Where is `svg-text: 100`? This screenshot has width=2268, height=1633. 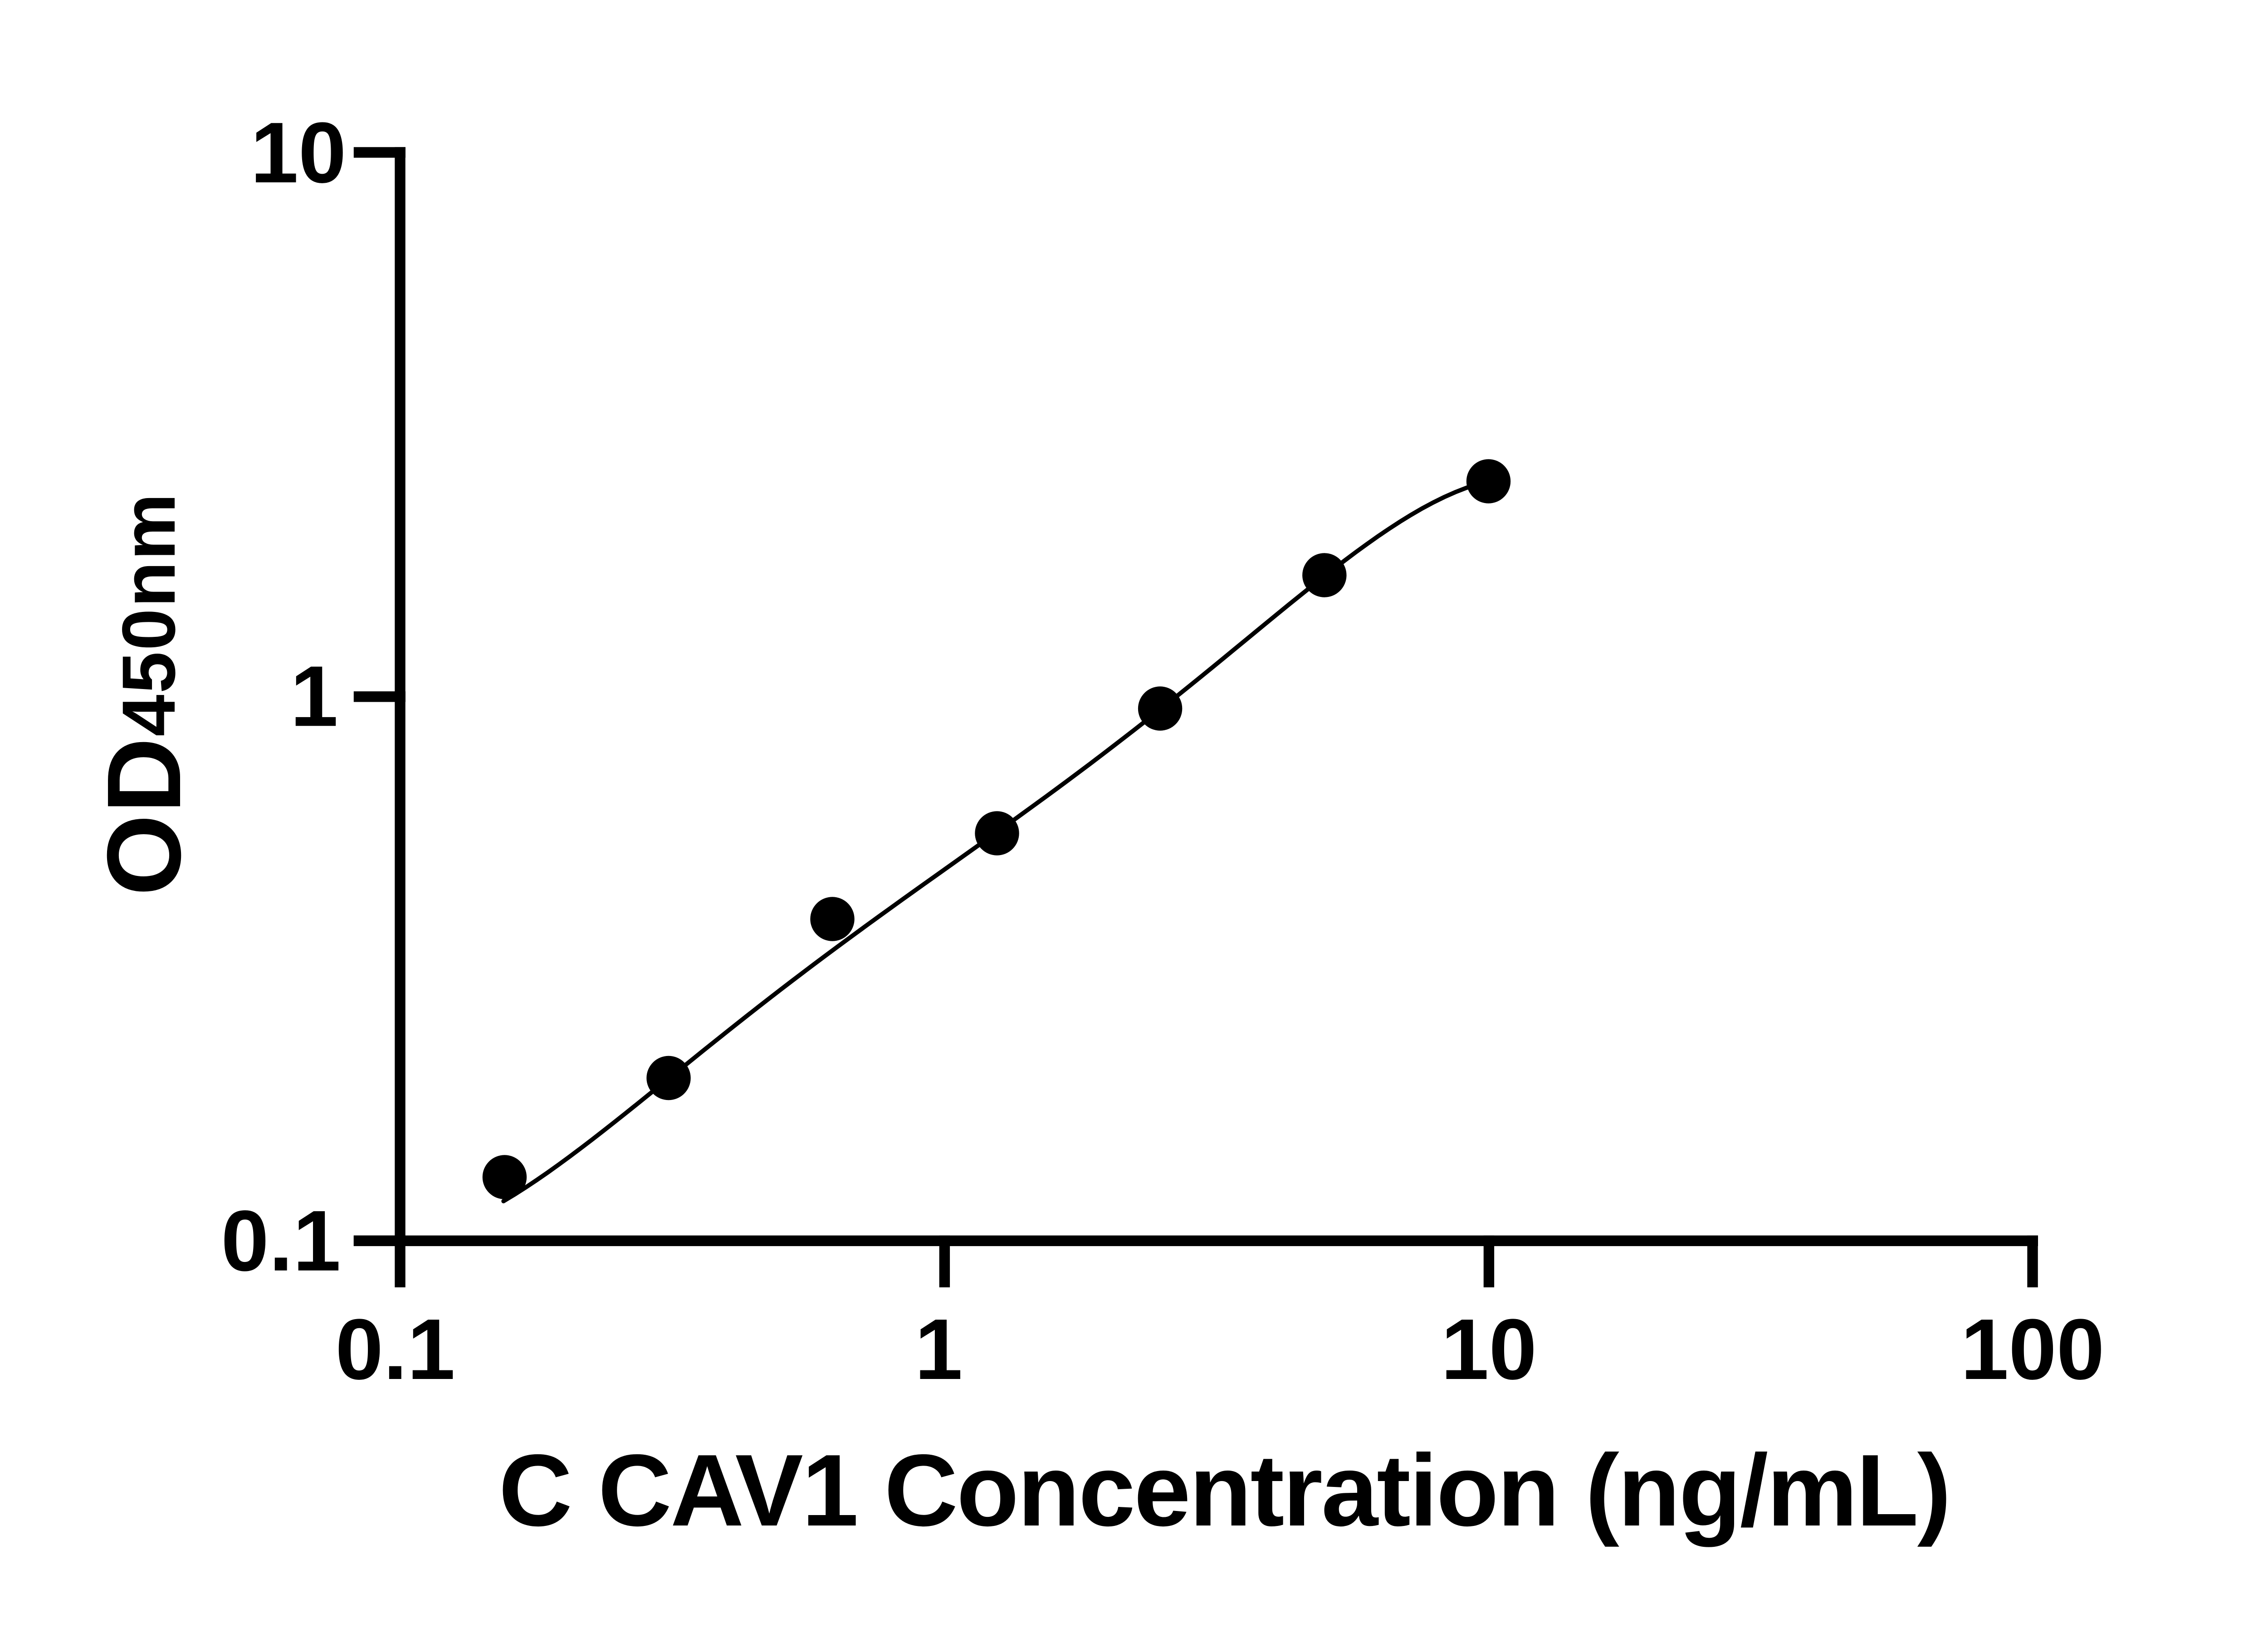
svg-text: 100 is located at coordinates (2032, 1349).